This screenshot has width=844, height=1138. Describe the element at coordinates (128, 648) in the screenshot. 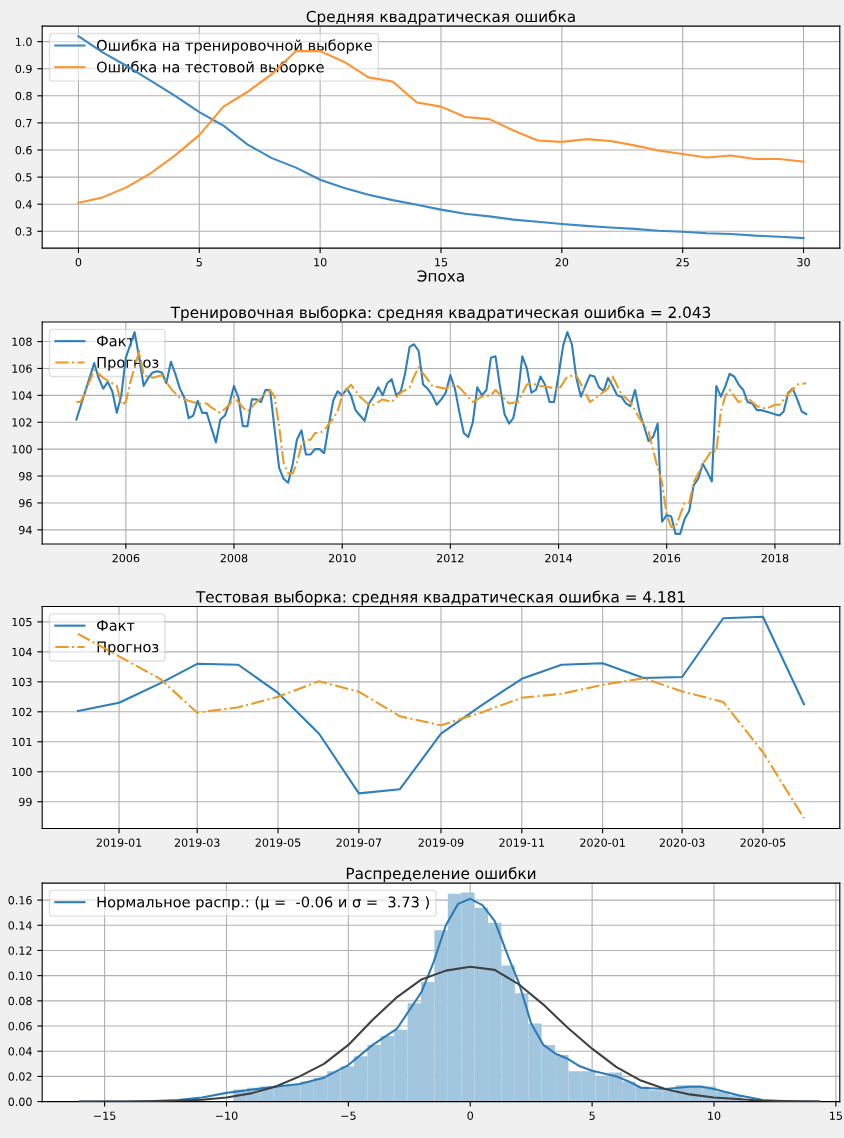

I see `legend-label: Прогноз` at that location.